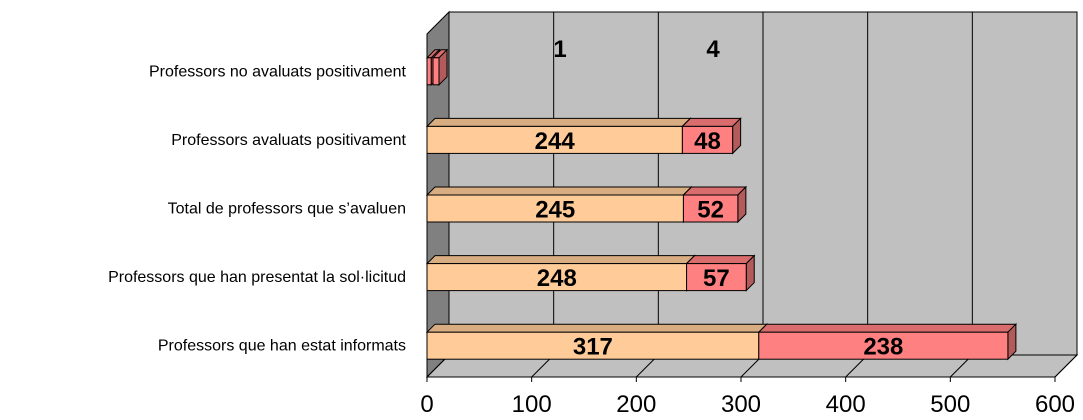 The height and width of the screenshot is (420, 1083). I want to click on category-label: Professors no avaluats positivament, so click(278, 71).